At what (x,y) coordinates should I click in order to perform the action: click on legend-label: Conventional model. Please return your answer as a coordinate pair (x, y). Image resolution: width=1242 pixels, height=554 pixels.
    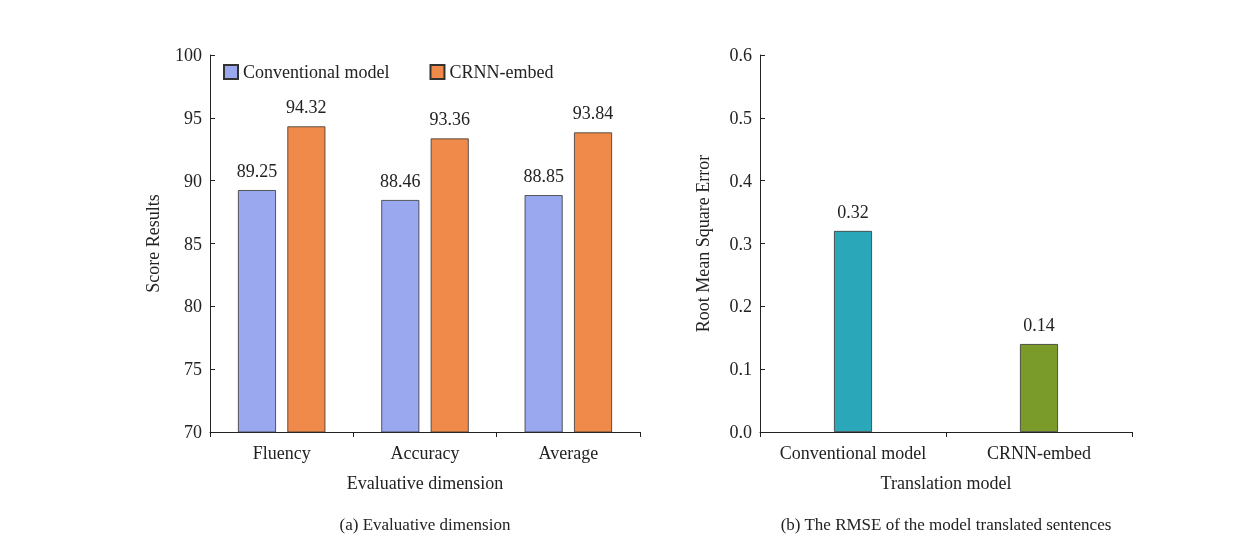
    Looking at the image, I should click on (316, 72).